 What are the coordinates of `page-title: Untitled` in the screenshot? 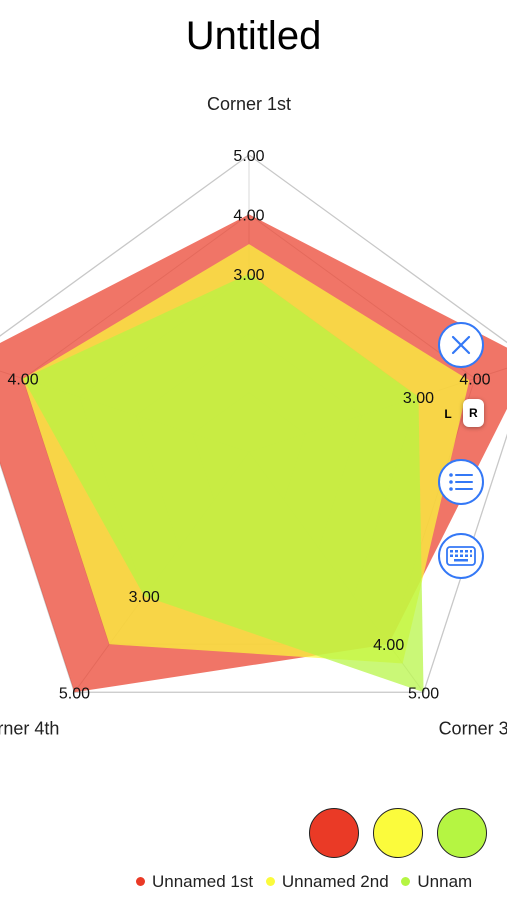 It's located at (253, 36).